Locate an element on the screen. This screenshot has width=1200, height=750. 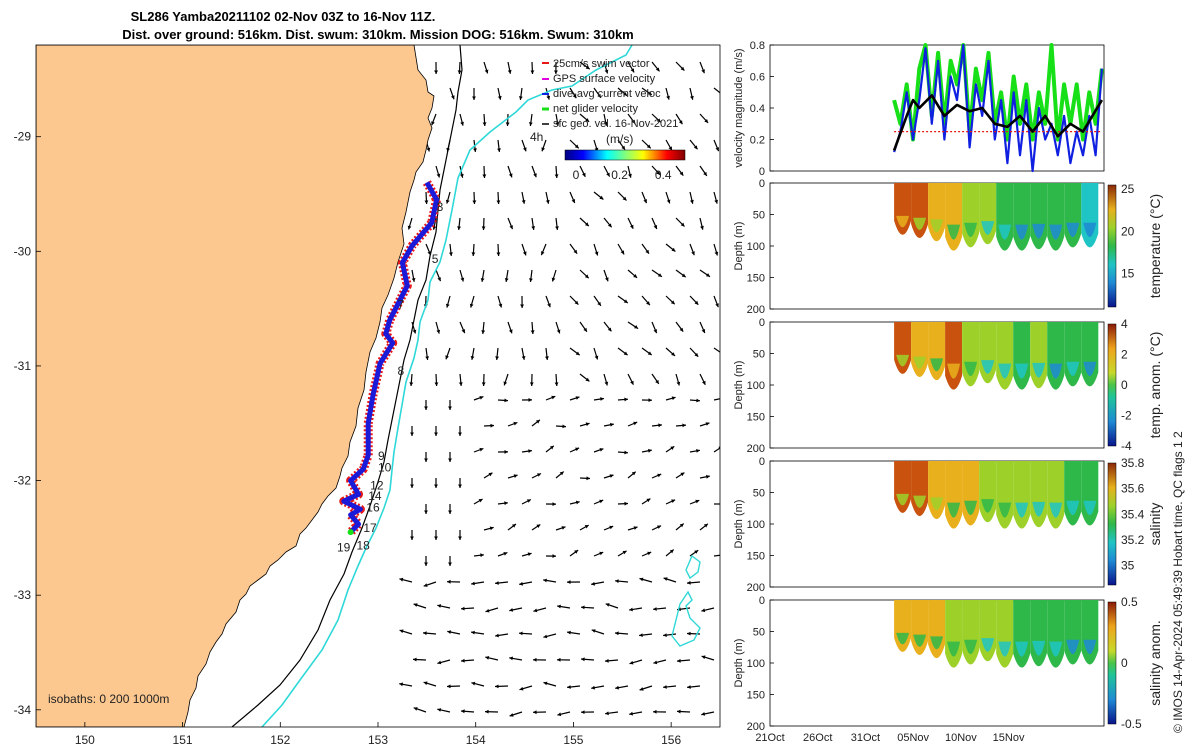
lat-tick-label: -33 is located at coordinates (23, 595).